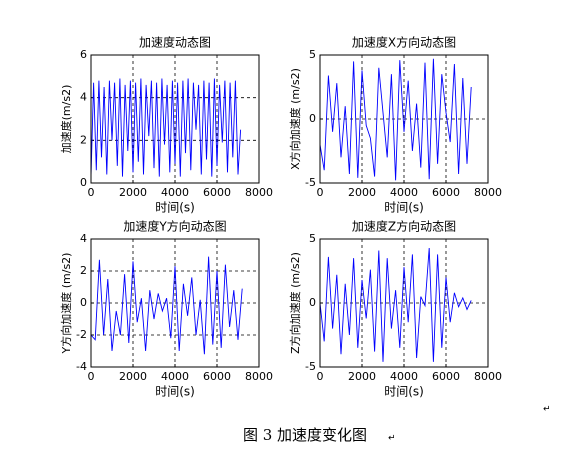 Image resolution: width=576 pixels, height=458 pixels. What do you see at coordinates (404, 42) in the screenshot?
I see `chart-title: 加速度X方向动态图` at bounding box center [404, 42].